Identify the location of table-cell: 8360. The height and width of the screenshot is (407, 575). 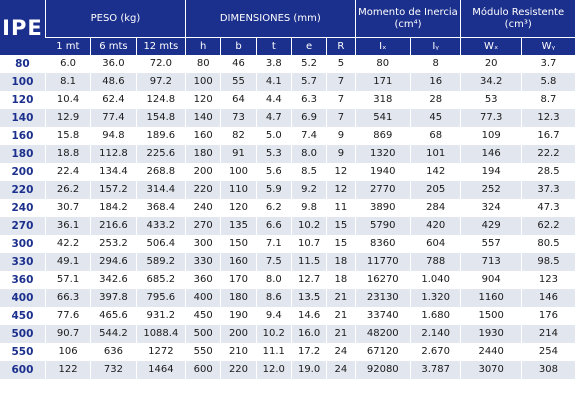
(382, 244).